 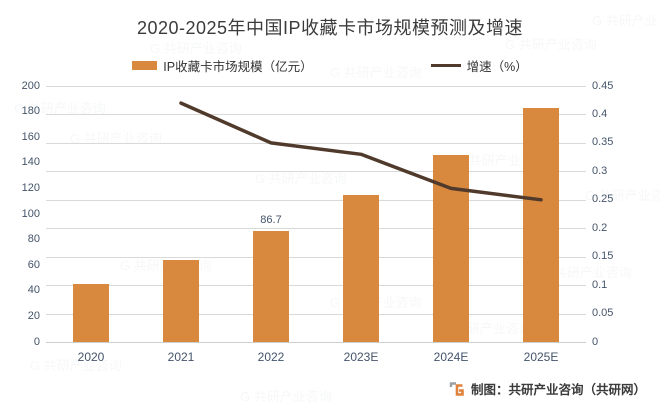 I want to click on line-series-swatch-icon, so click(x=445, y=65).